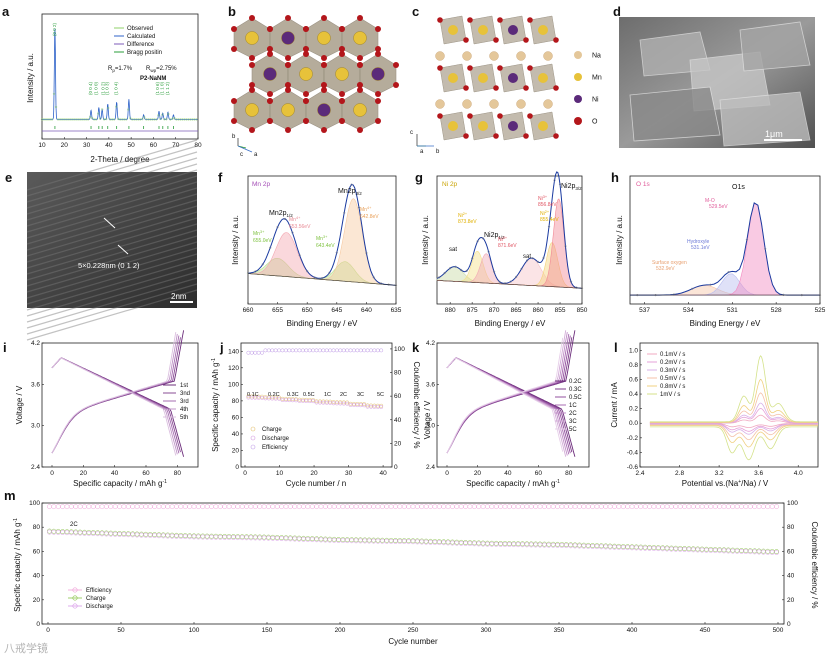 The height and width of the screenshot is (656, 827). Describe the element at coordinates (112, 207) in the screenshot. I see `lattice-fringe` at that location.